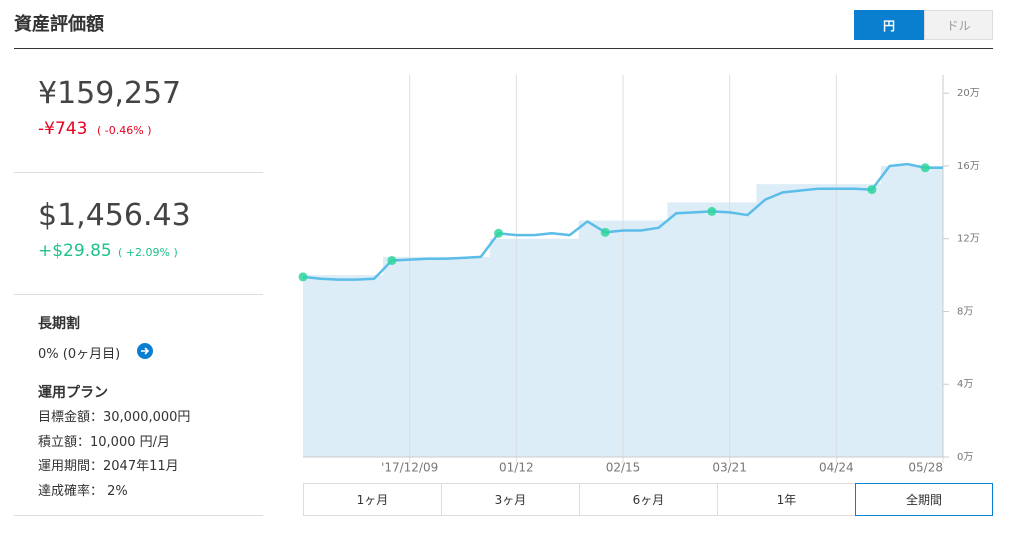 The width and height of the screenshot is (1017, 542). Describe the element at coordinates (965, 457) in the screenshot. I see `y-tick-label: 0万` at that location.